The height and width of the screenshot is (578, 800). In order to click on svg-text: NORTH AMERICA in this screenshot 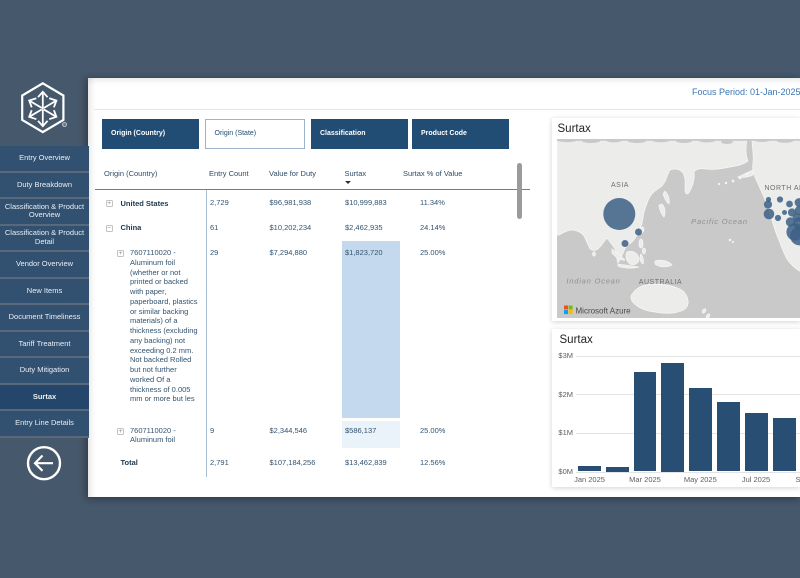, I will do `click(782, 188)`.